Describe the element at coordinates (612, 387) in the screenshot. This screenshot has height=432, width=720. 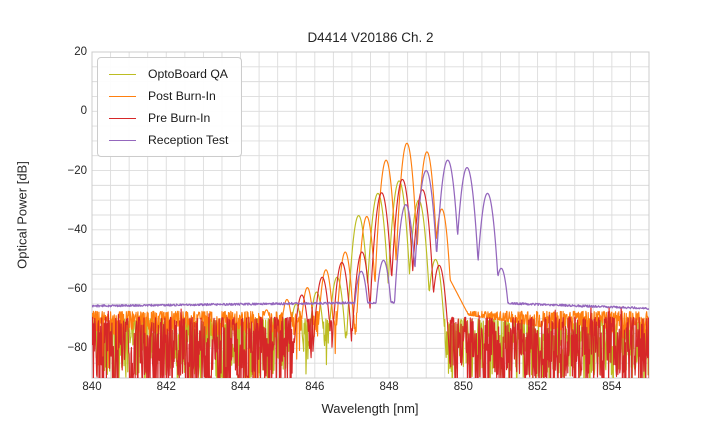
I see `x-tick-label: 854` at that location.